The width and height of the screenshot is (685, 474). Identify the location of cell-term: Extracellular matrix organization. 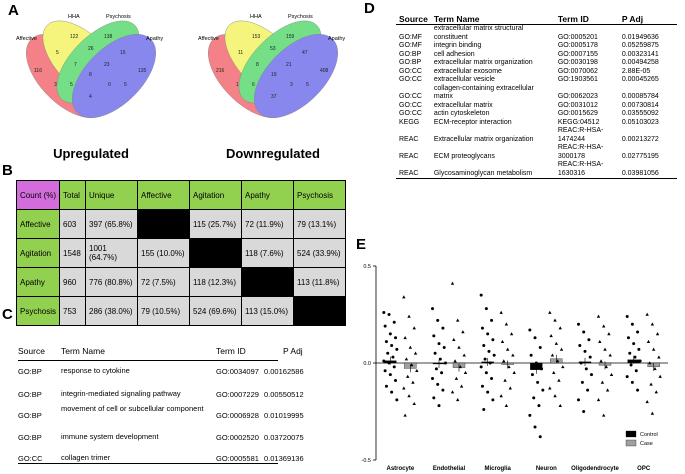
(483, 139).